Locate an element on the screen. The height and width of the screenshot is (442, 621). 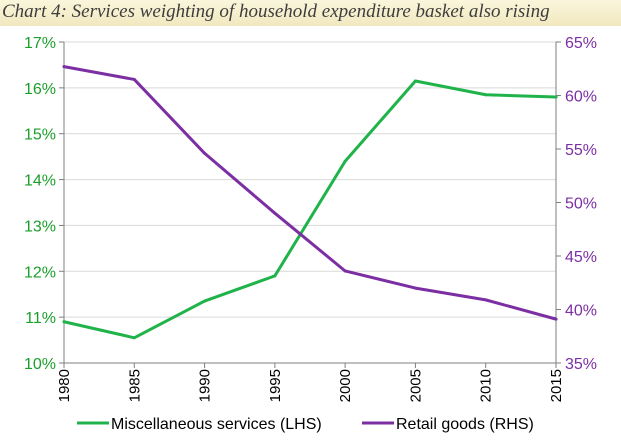
x-tick-label: 1995 is located at coordinates (275, 385).